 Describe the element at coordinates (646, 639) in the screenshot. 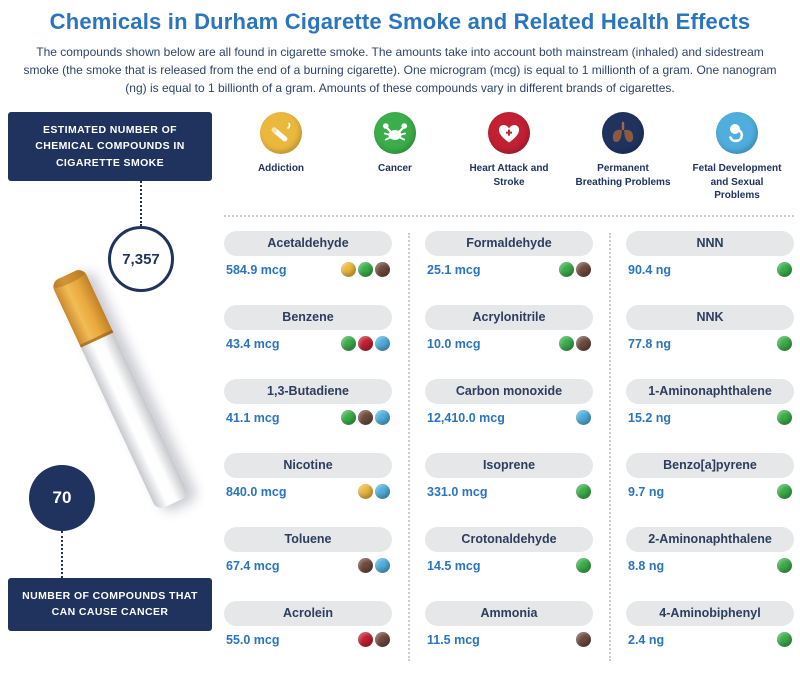

I see `chemical-amount: 2.4 ng` at that location.